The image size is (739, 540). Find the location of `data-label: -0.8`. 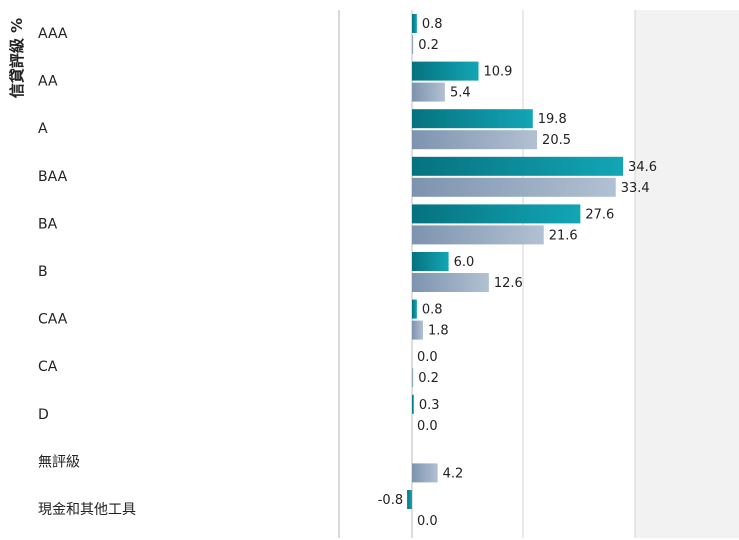

data-label: -0.8 is located at coordinates (390, 500).